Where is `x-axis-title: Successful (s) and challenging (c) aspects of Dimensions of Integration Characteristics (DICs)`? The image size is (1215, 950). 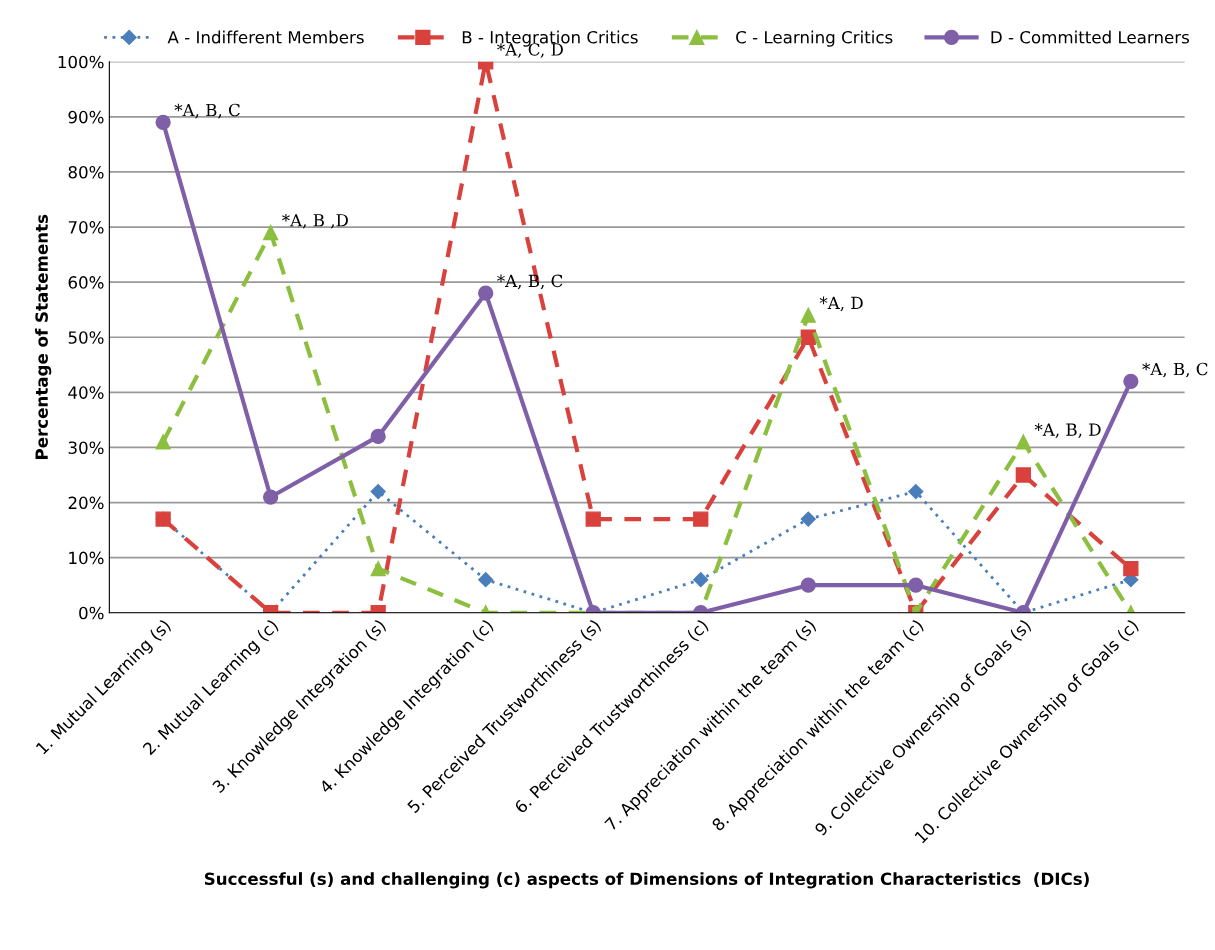 x-axis-title: Successful (s) and challenging (c) aspects of Dimensions of Integration Characteristics (DICs) is located at coordinates (646, 880).